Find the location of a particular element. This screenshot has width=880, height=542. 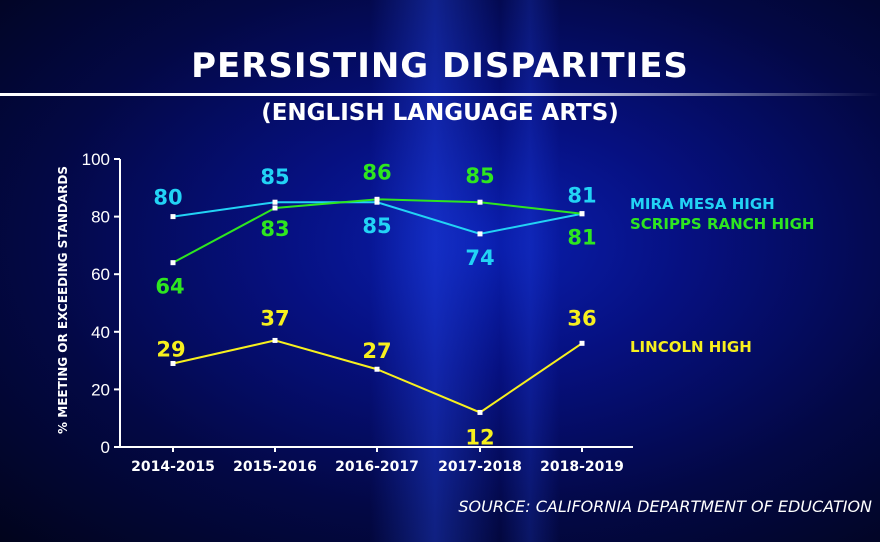

data-label: 37 is located at coordinates (274, 318).